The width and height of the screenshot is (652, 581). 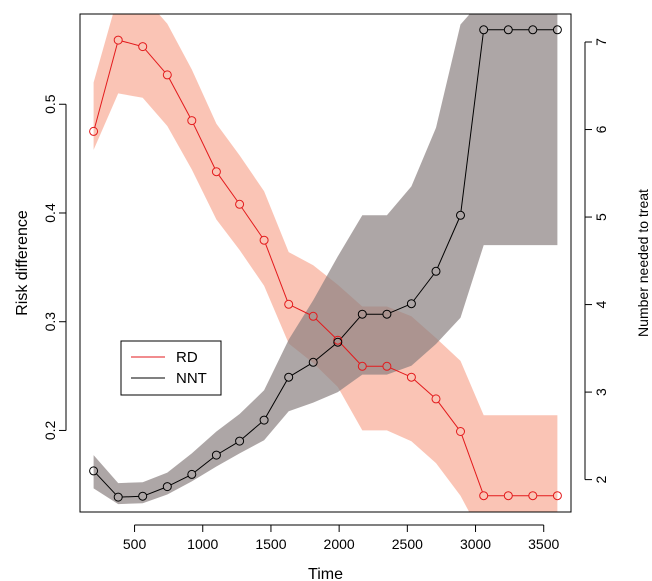 What do you see at coordinates (601, 129) in the screenshot?
I see `y-right-tick-label: 6` at bounding box center [601, 129].